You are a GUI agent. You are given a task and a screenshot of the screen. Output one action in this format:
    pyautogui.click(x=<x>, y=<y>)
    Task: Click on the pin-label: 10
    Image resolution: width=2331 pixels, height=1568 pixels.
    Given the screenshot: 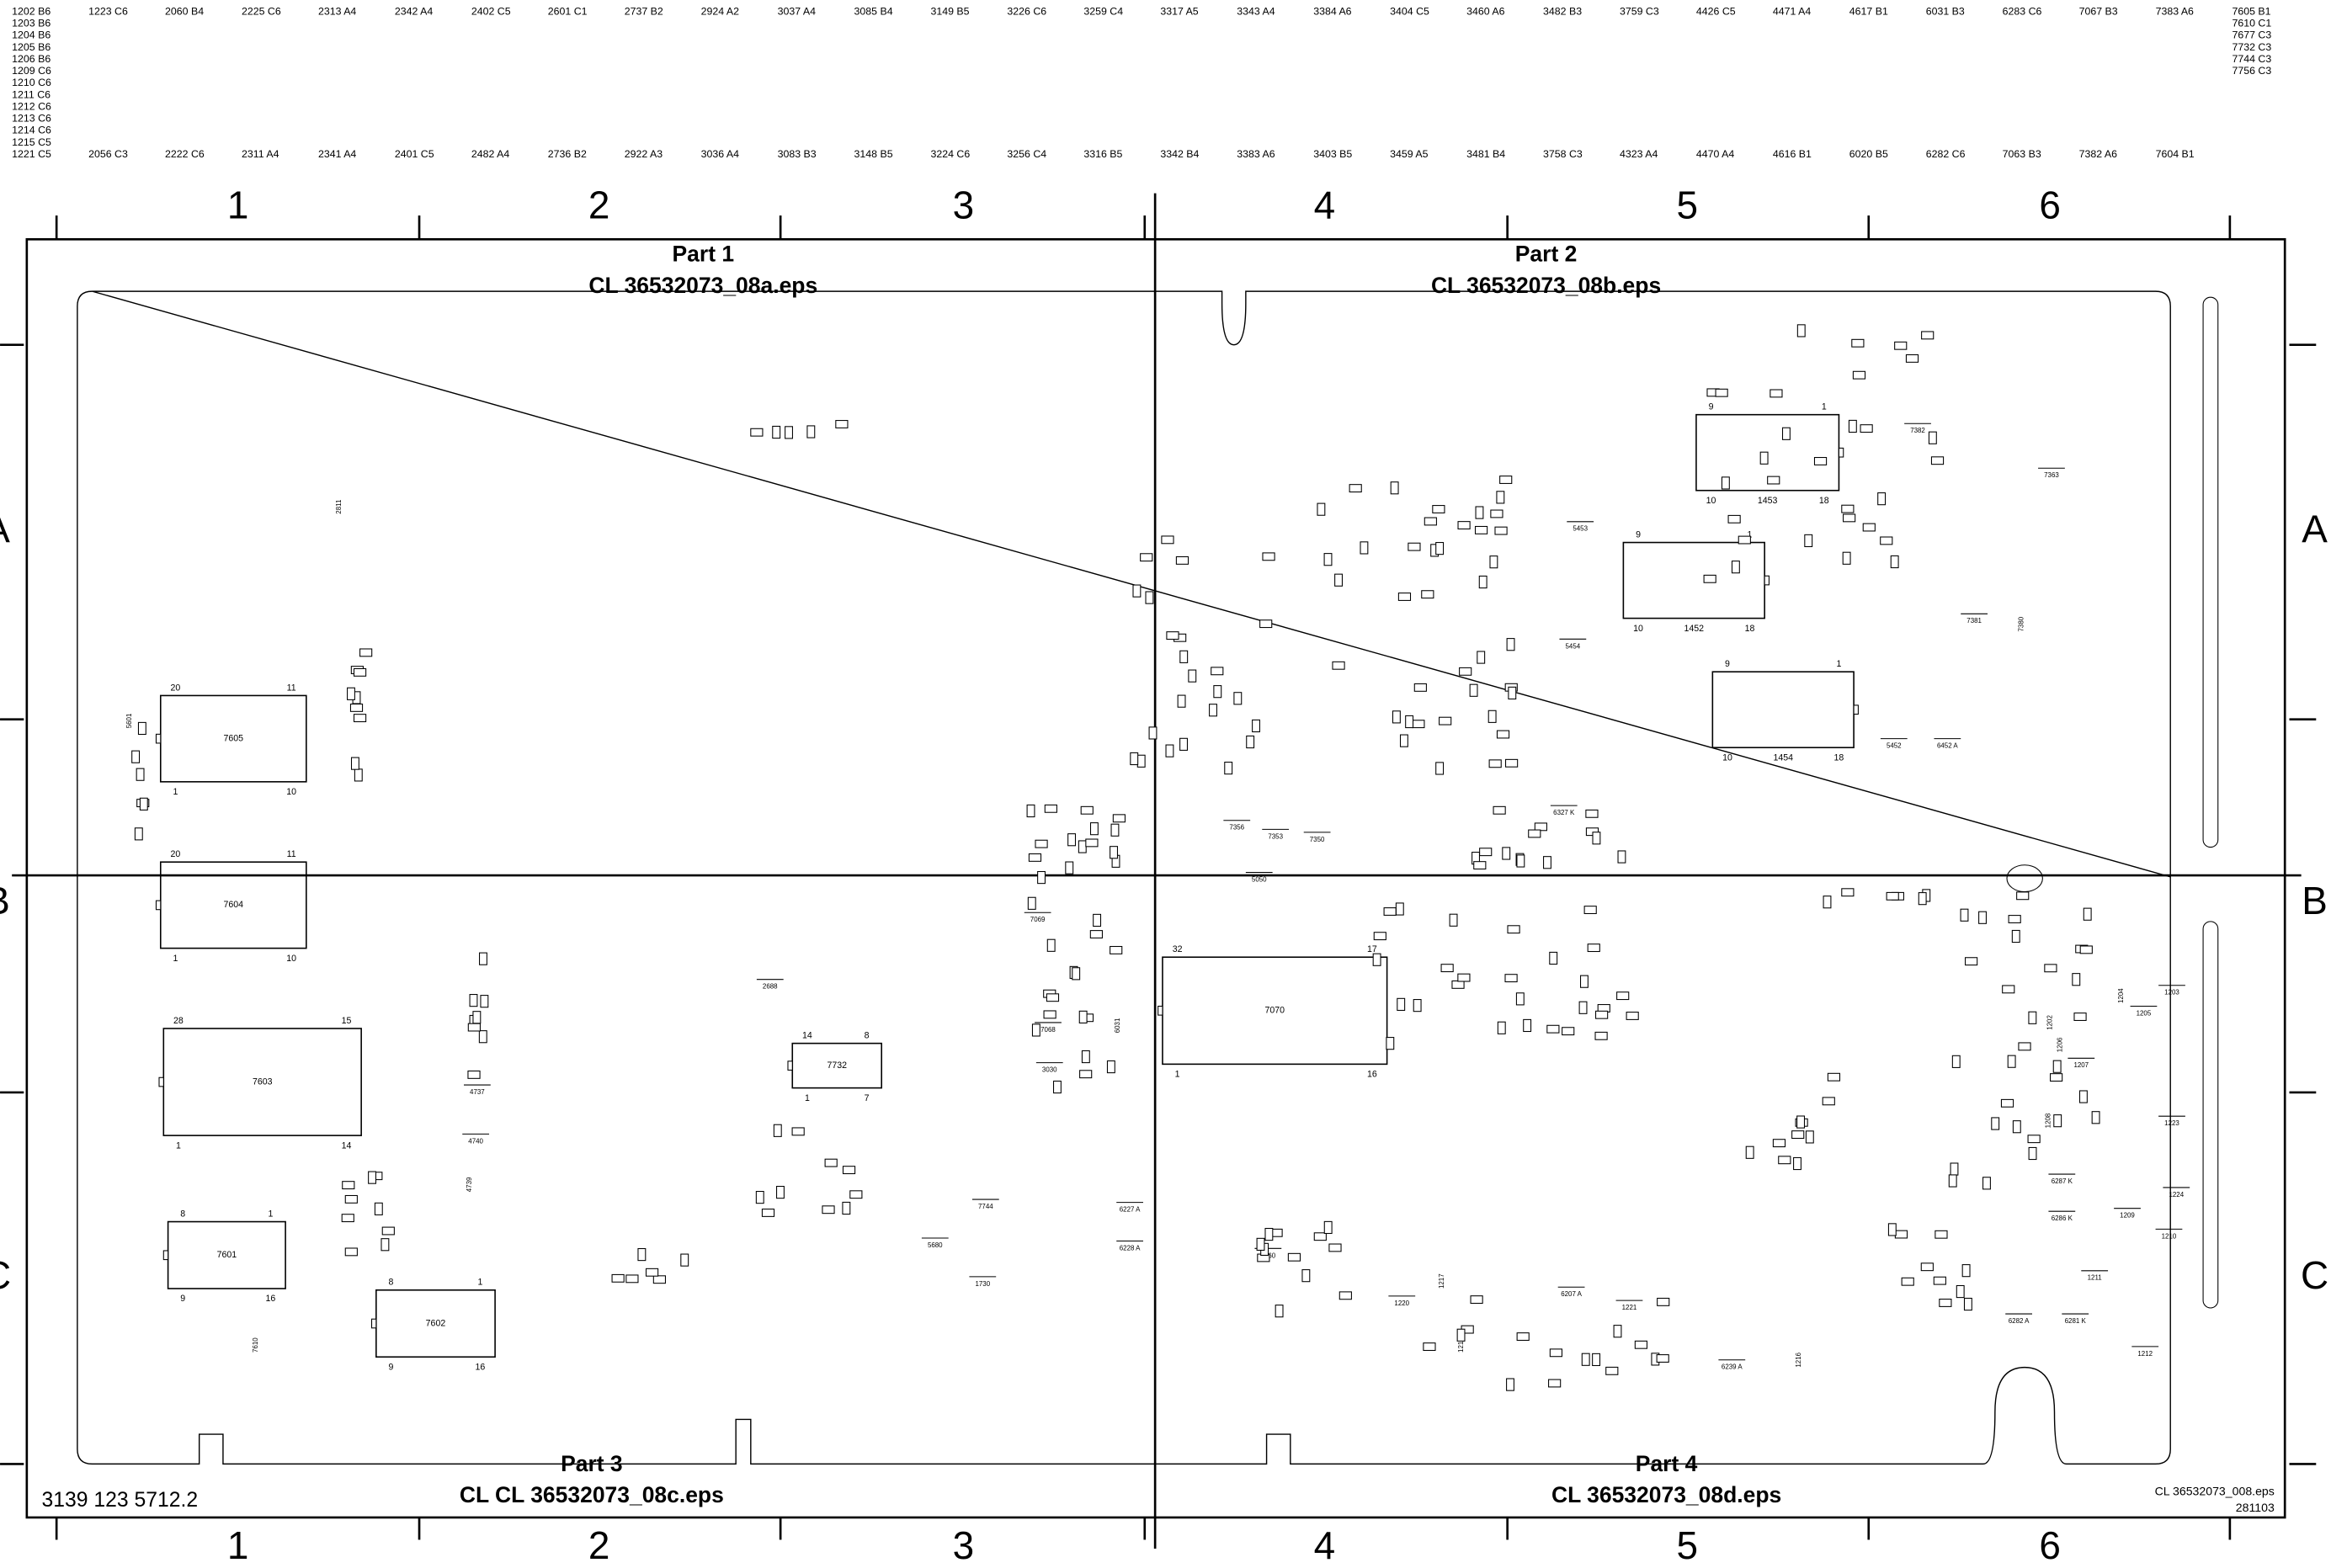 What is the action you would take?
    pyautogui.click(x=291, y=792)
    